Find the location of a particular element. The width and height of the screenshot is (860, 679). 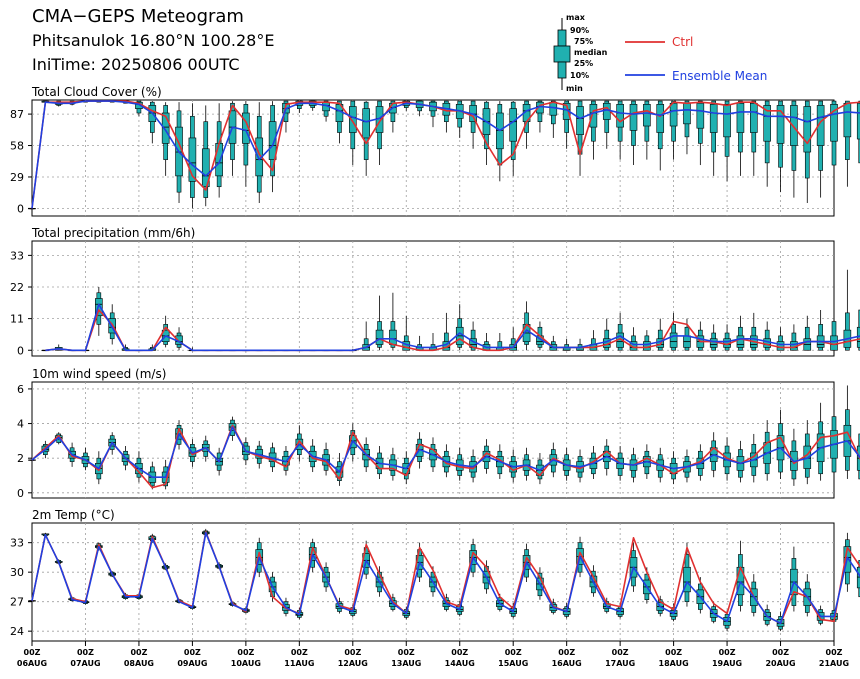

legend-box-upper is located at coordinates (562, 38).